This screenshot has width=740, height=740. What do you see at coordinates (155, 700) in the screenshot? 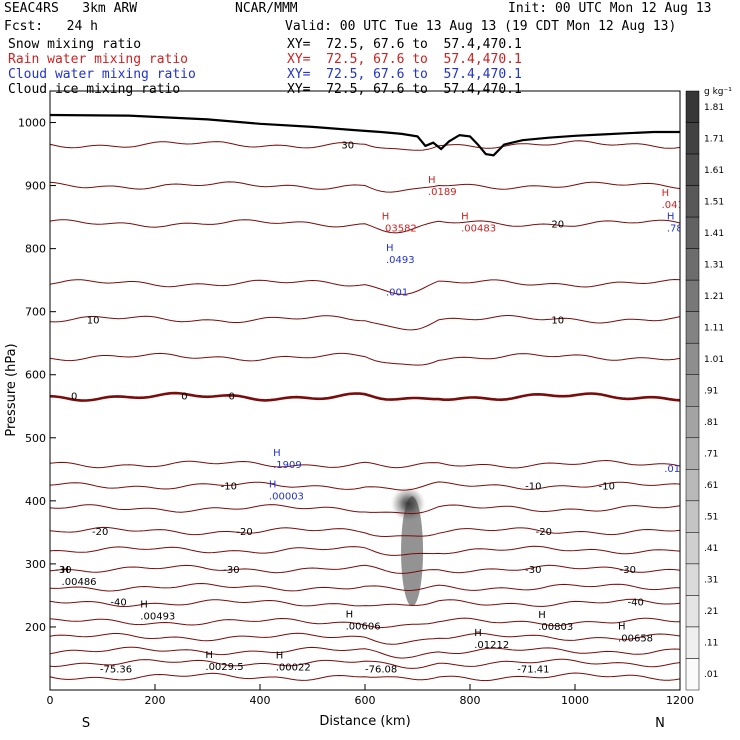
I see `x-tick-label: 200` at bounding box center [155, 700].